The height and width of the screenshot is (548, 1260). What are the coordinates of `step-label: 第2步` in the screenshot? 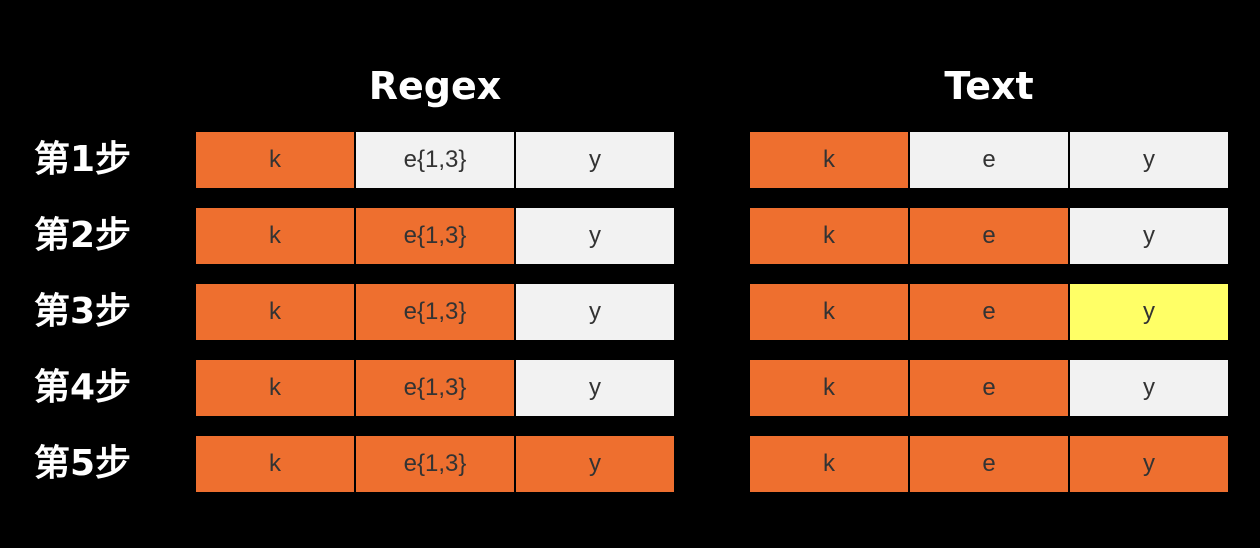 It's located at (83, 235).